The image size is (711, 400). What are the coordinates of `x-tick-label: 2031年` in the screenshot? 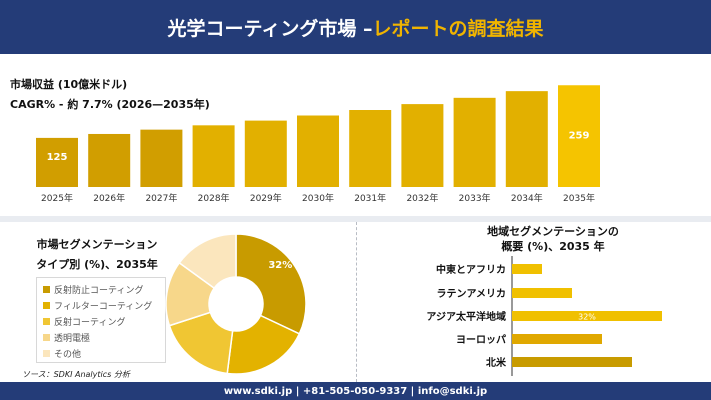 It's located at (370, 198).